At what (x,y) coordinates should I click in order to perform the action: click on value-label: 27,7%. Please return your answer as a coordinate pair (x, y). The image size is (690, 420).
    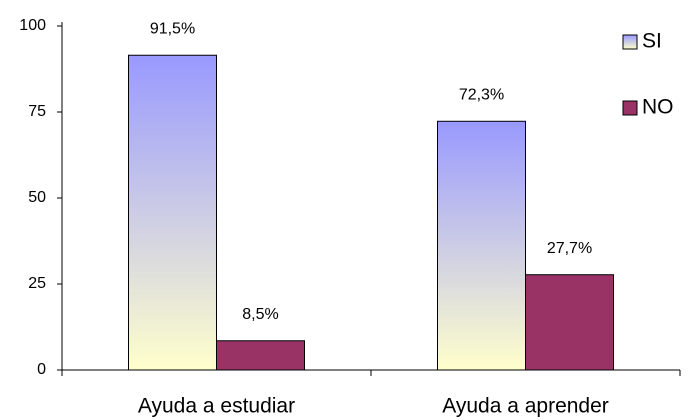
    Looking at the image, I should click on (569, 248).